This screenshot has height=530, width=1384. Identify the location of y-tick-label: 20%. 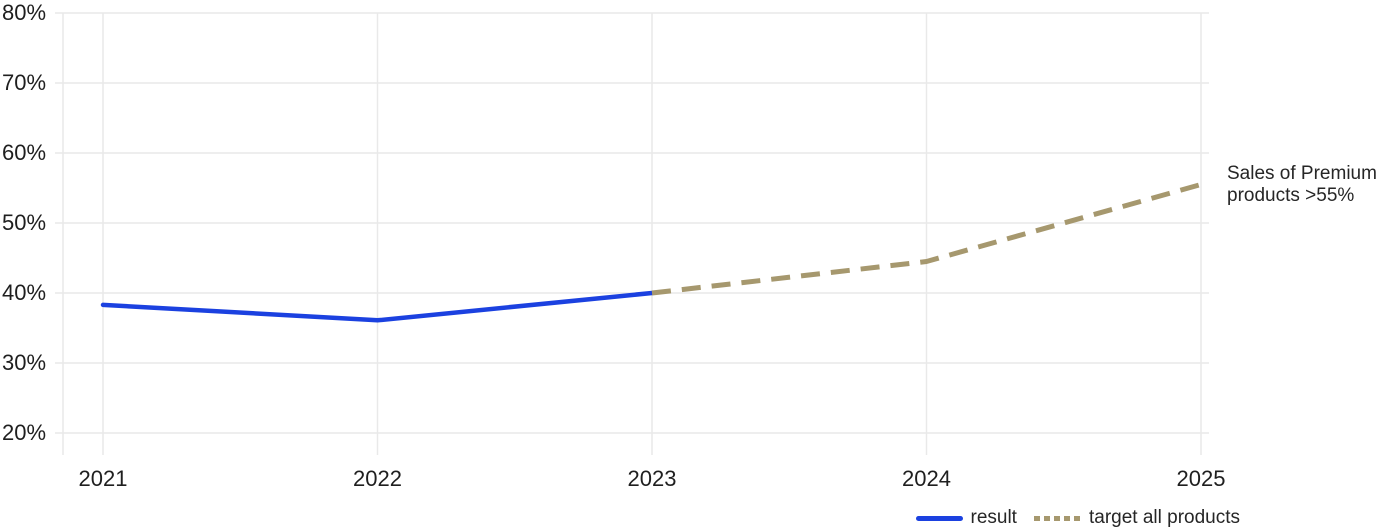
(24, 432).